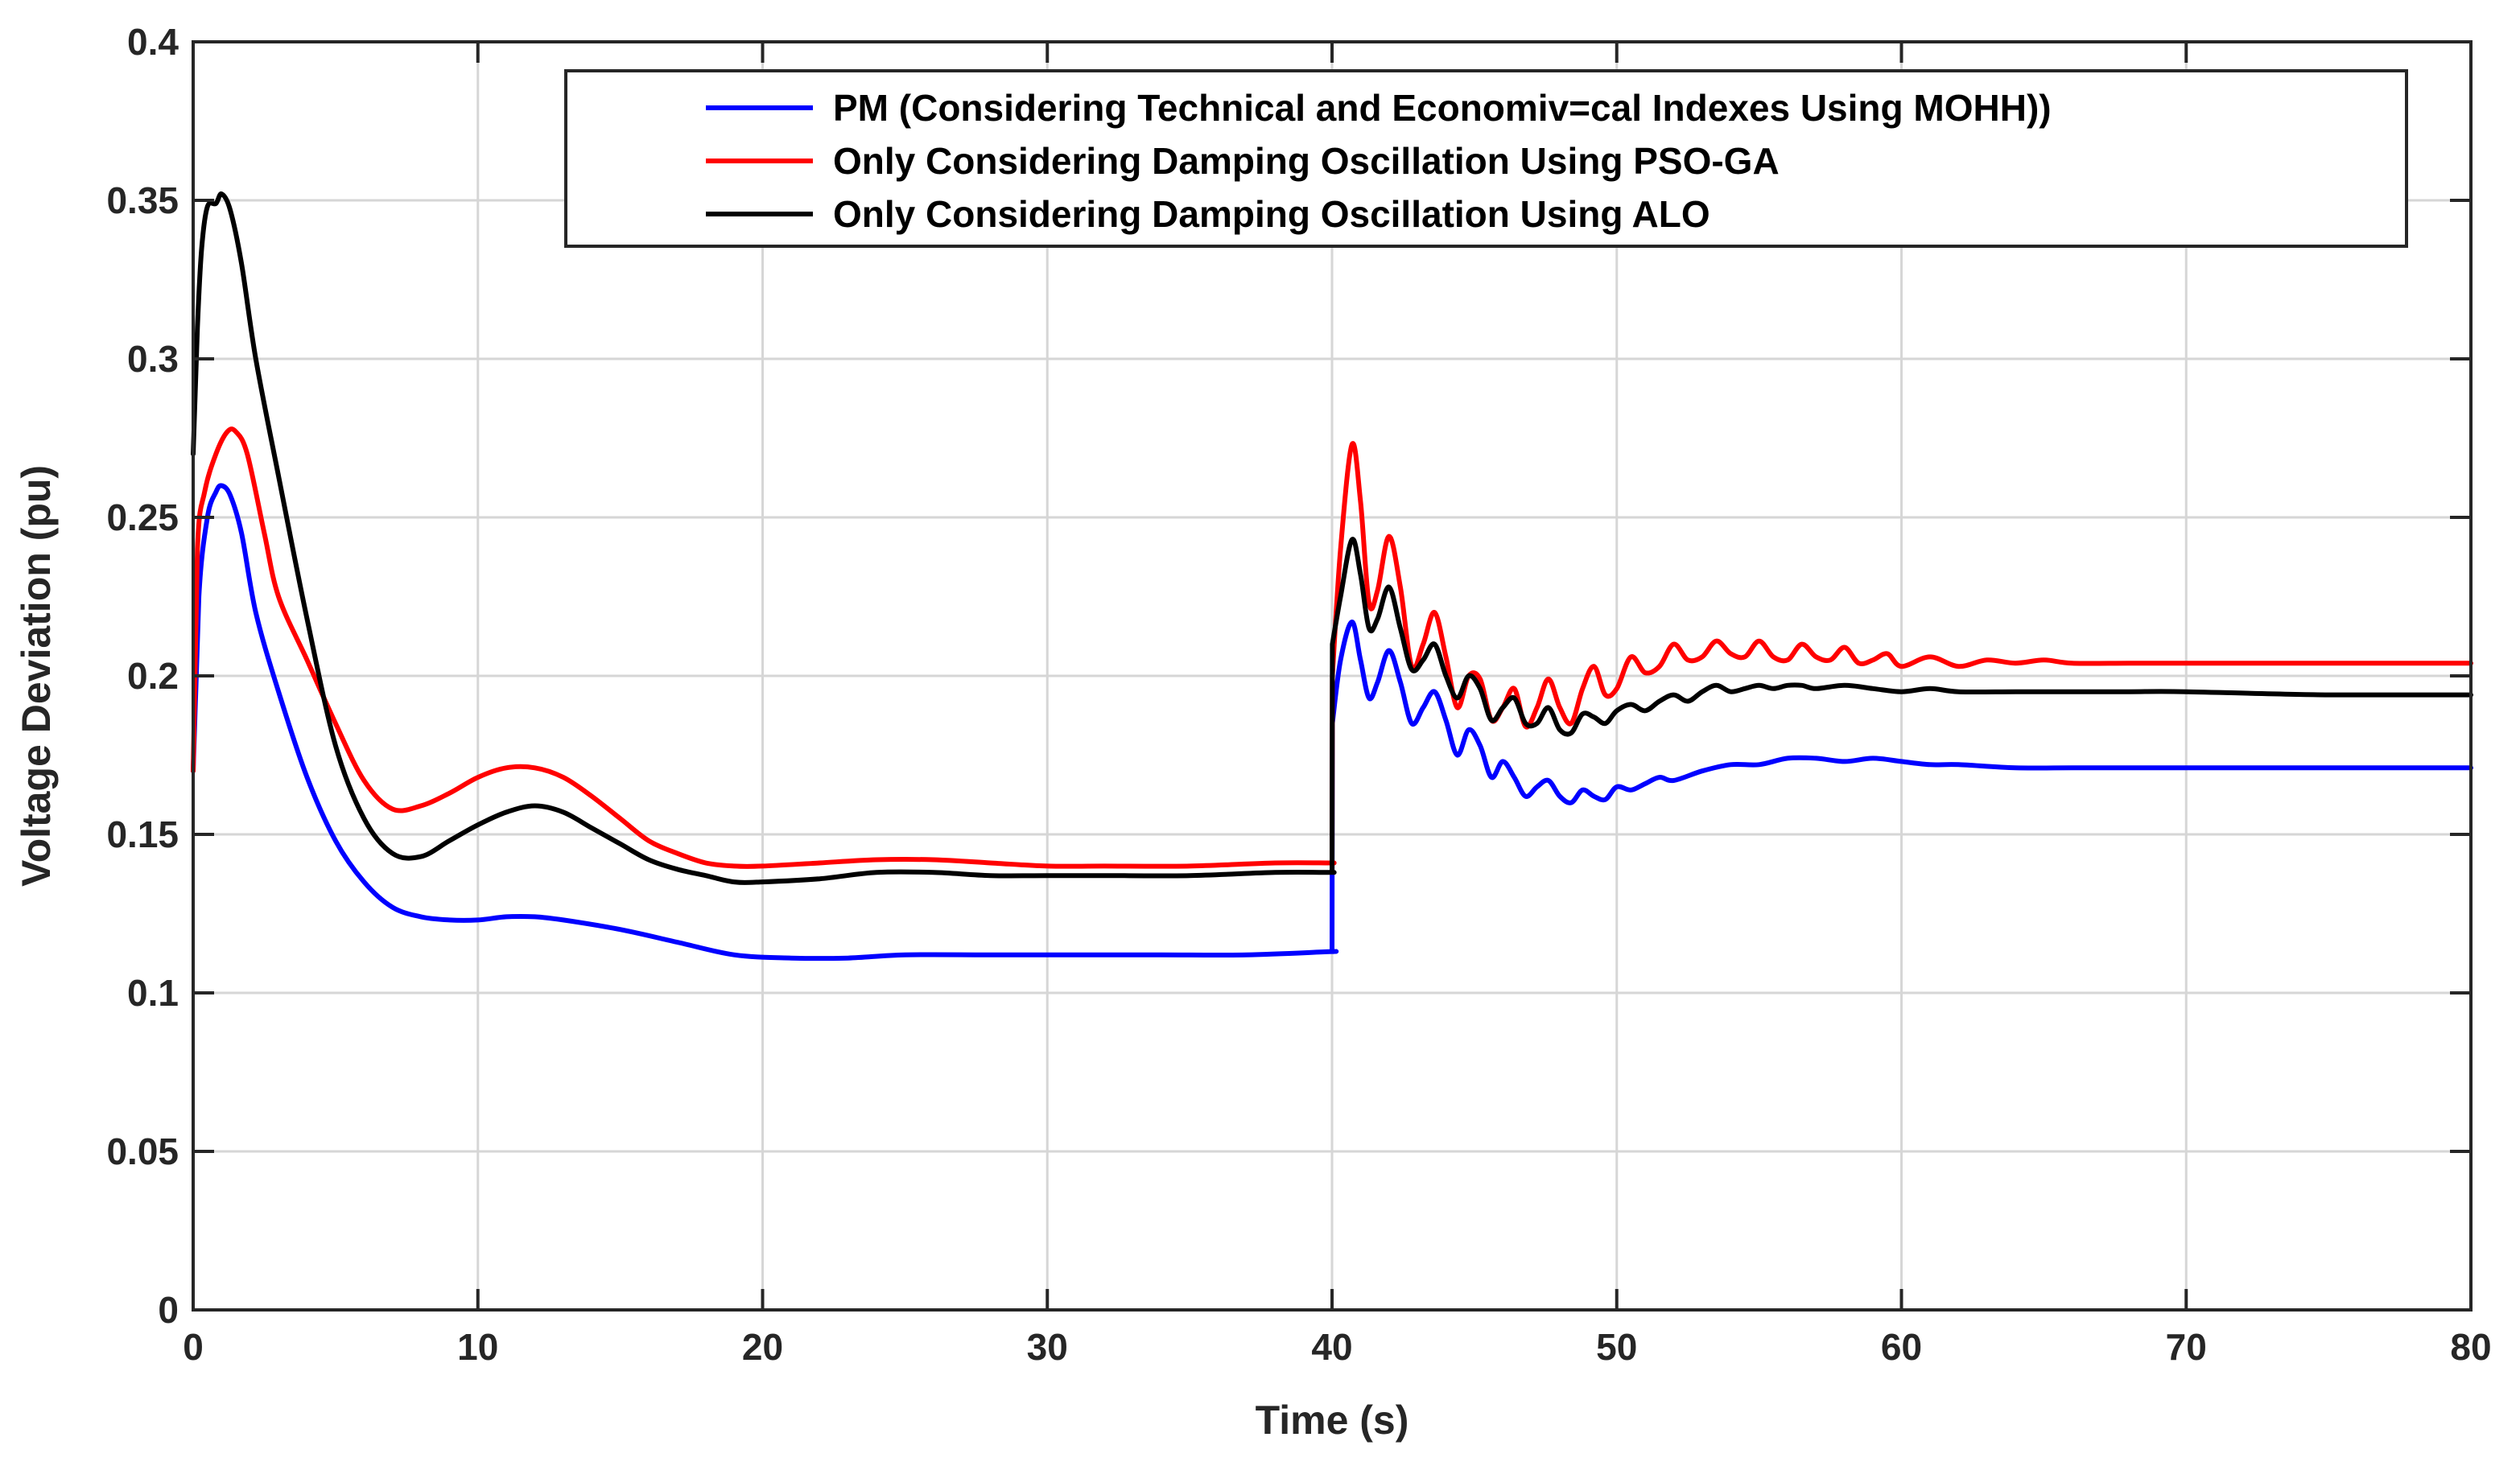 The height and width of the screenshot is (1466, 2520). Describe the element at coordinates (153, 359) in the screenshot. I see `y-tick-label: 0.3` at that location.